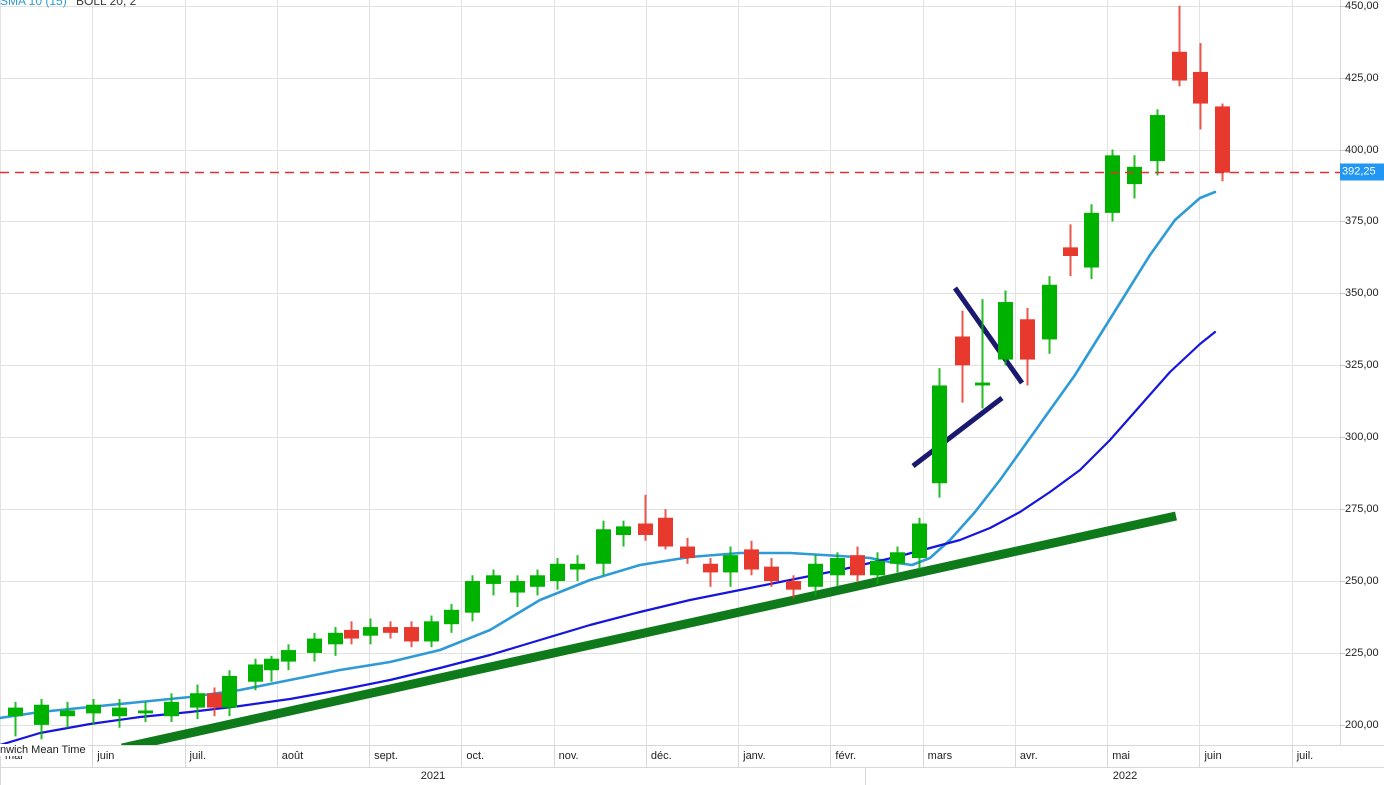  What do you see at coordinates (44, 750) in the screenshot?
I see `timezone-label: nwich Mean Time` at bounding box center [44, 750].